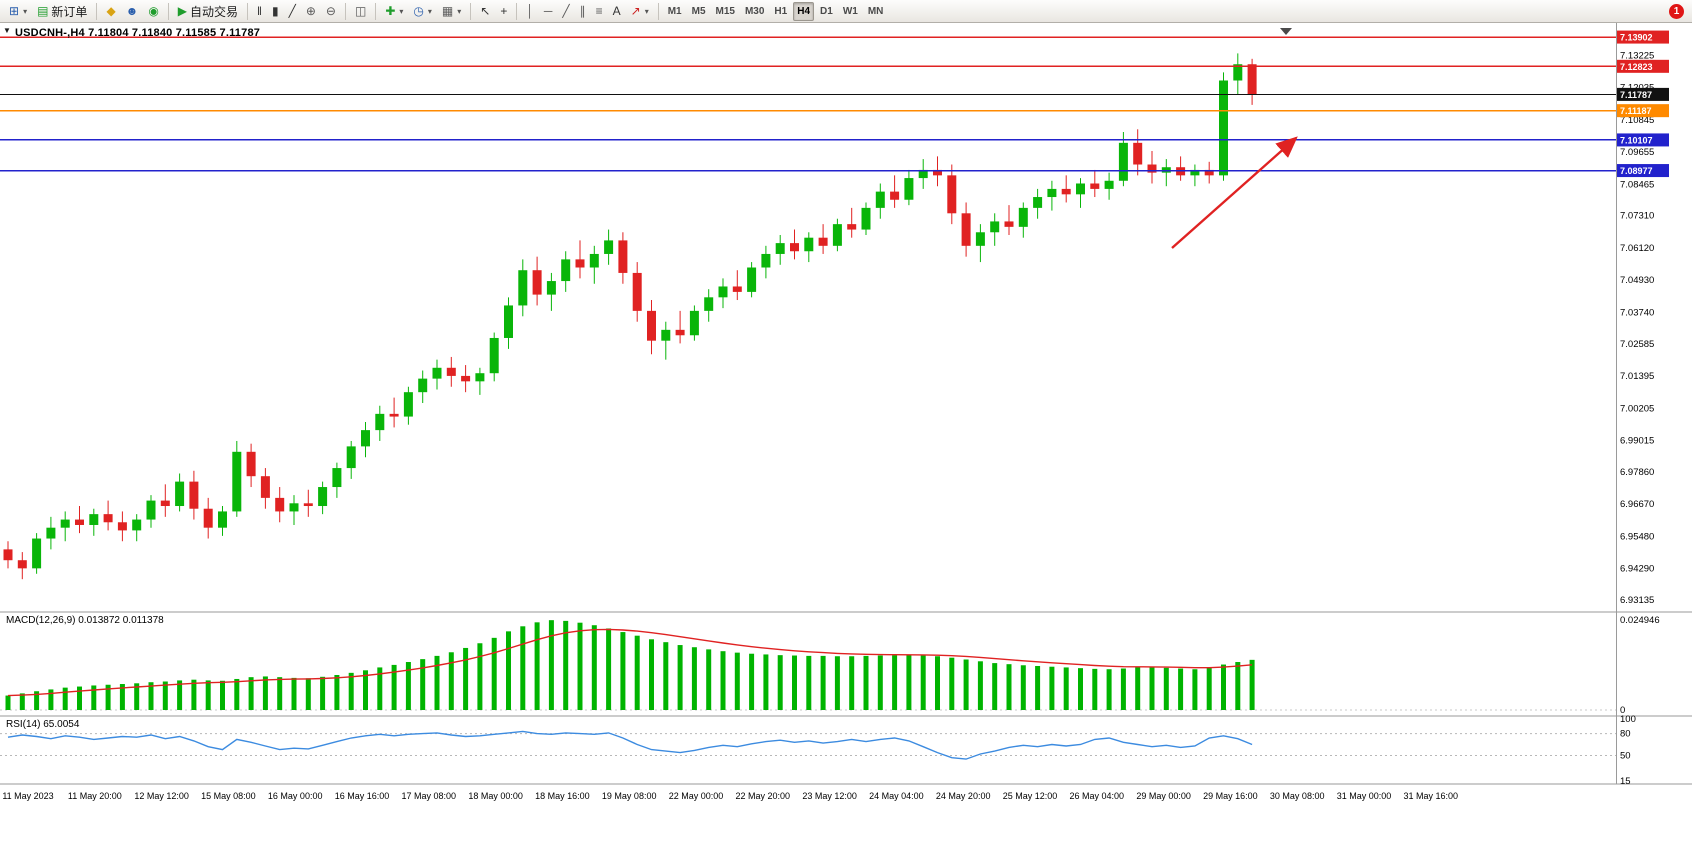  What do you see at coordinates (1640, 620) in the screenshot?
I see `svg-text: 0.024946` at bounding box center [1640, 620].